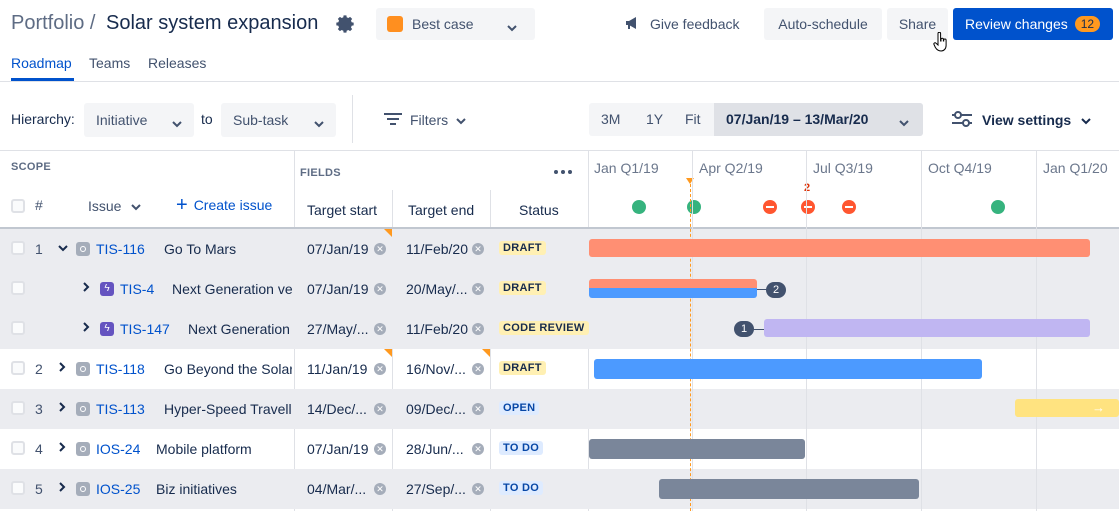  What do you see at coordinates (693, 119) in the screenshot?
I see `range-fit-button: Fit` at bounding box center [693, 119].